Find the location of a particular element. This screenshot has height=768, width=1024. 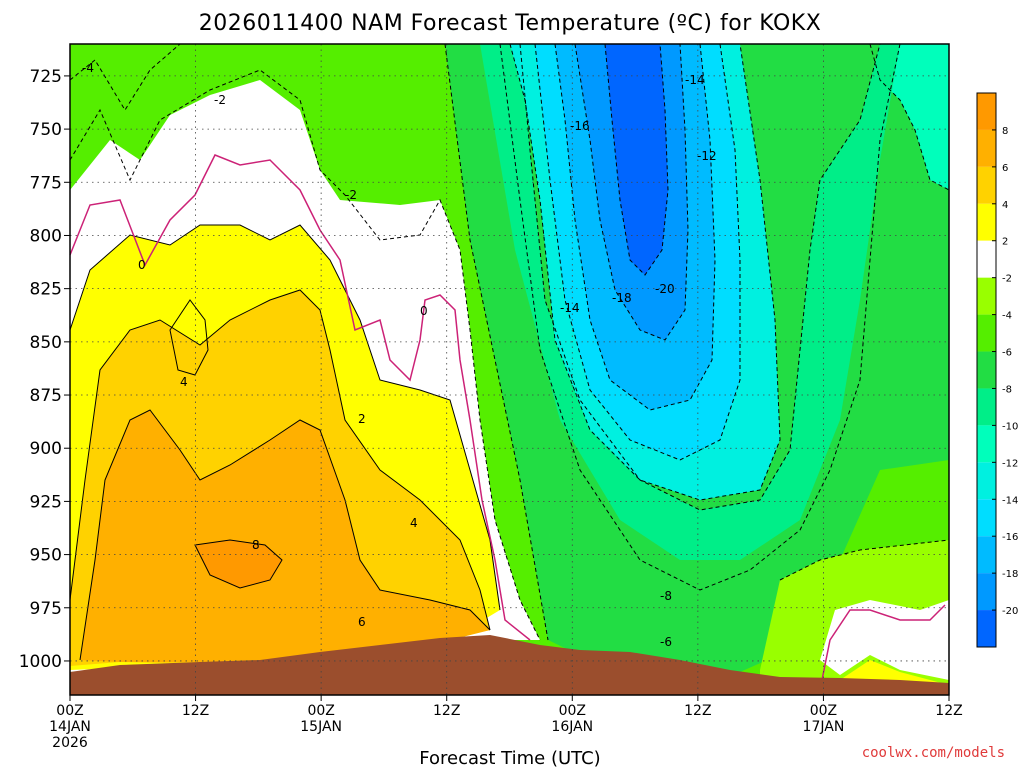

contour-label: -4 is located at coordinates (88, 68).